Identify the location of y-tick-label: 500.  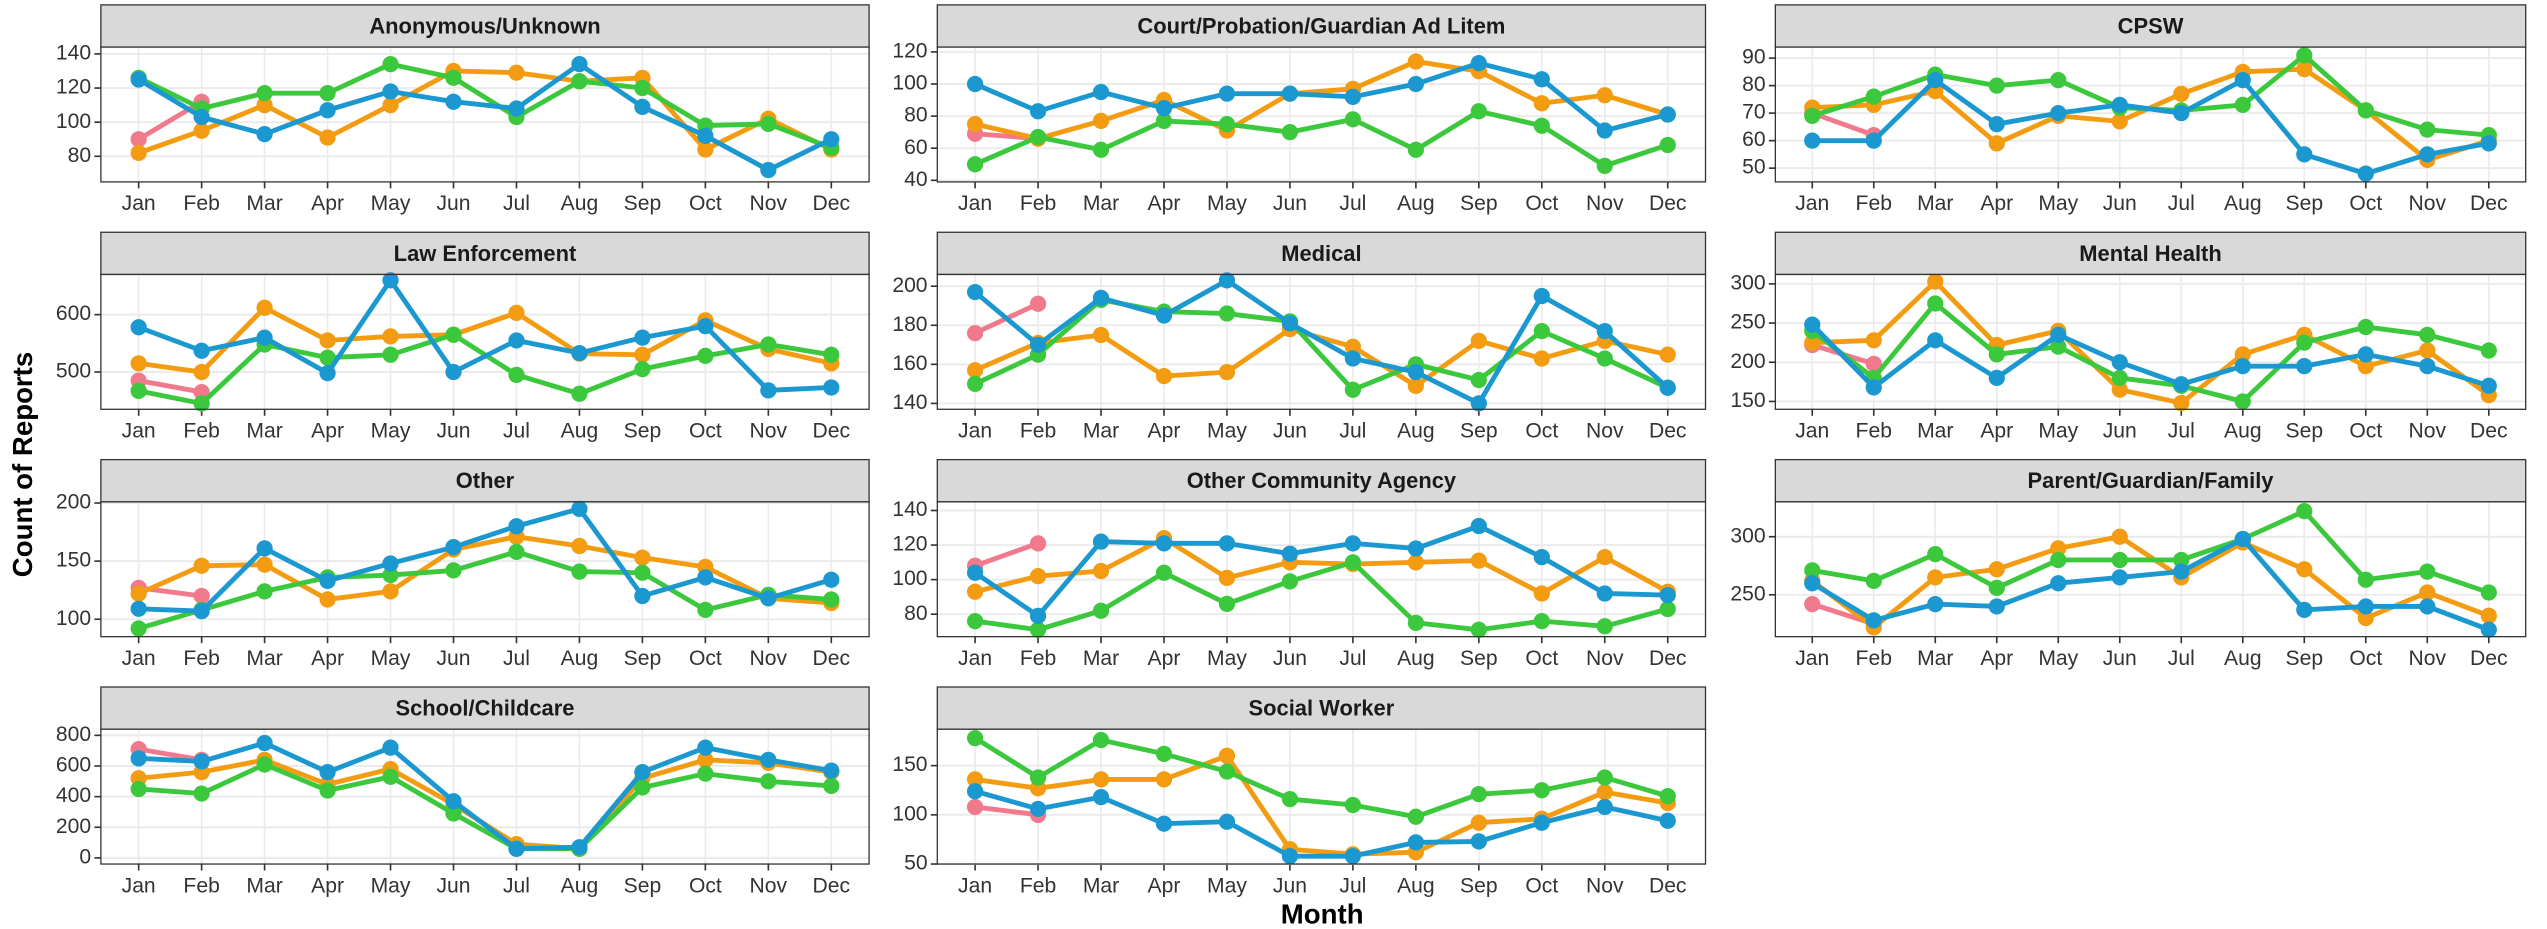
(73, 371).